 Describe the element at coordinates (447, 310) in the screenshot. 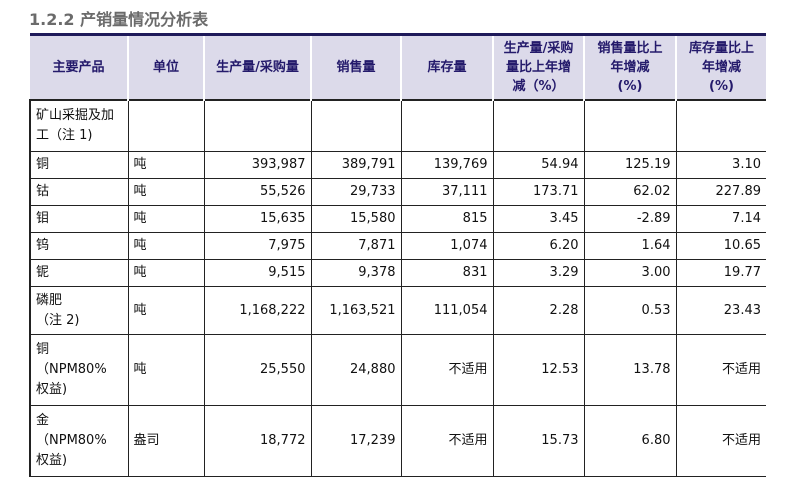

I see `inventory-cell: 111,054` at that location.